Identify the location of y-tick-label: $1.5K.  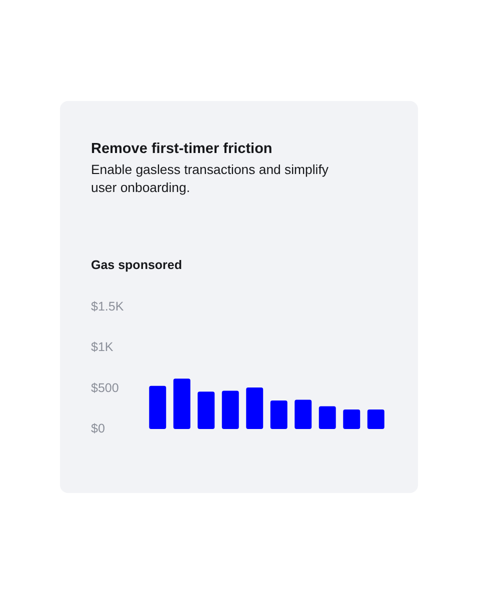
(107, 306).